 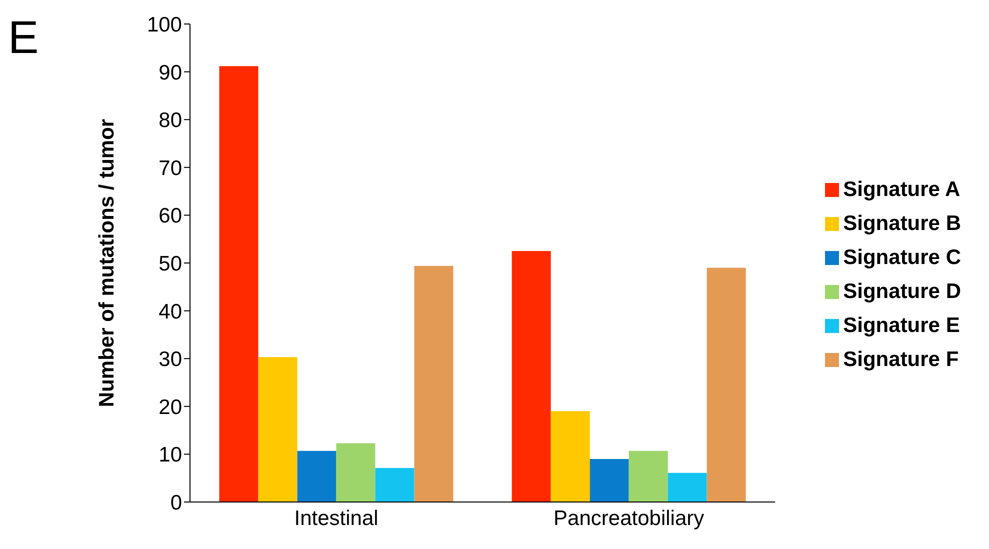 I want to click on x-tick-label: Intestinal, so click(x=336, y=518).